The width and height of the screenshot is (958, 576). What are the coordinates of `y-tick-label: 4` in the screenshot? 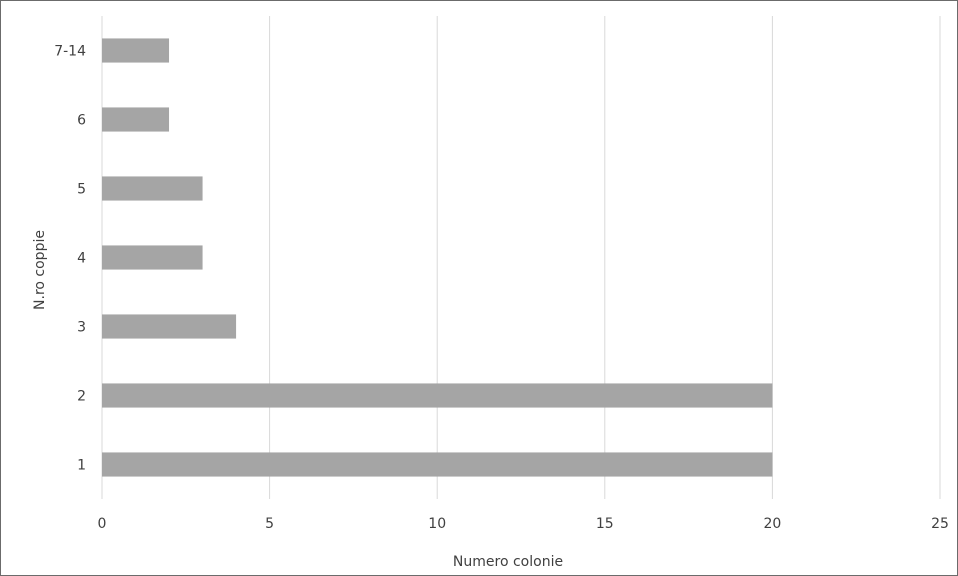 It's located at (81, 259).